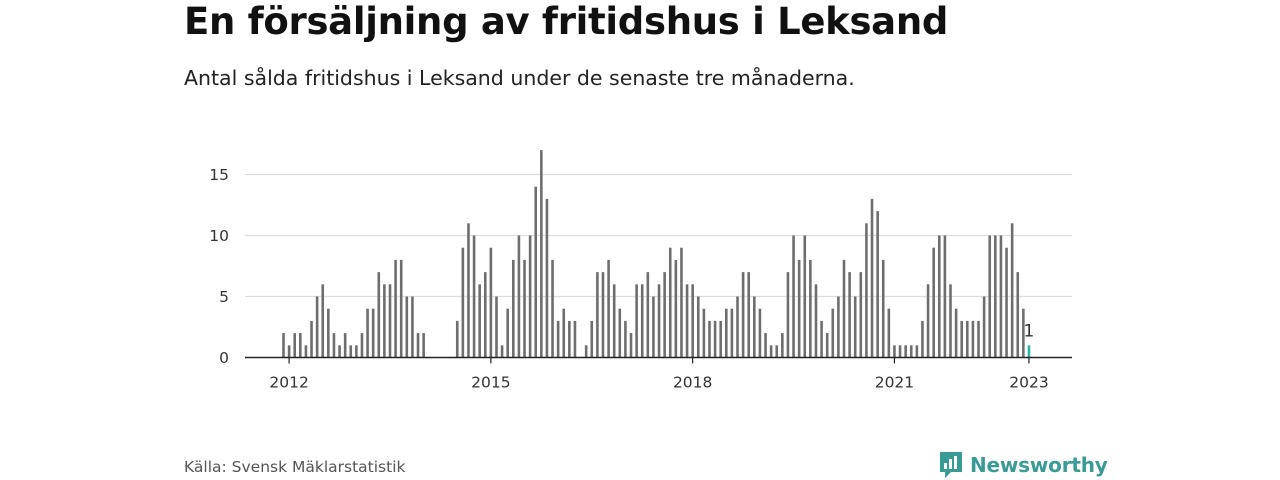  I want to click on y-tick-label: 10, so click(219, 236).